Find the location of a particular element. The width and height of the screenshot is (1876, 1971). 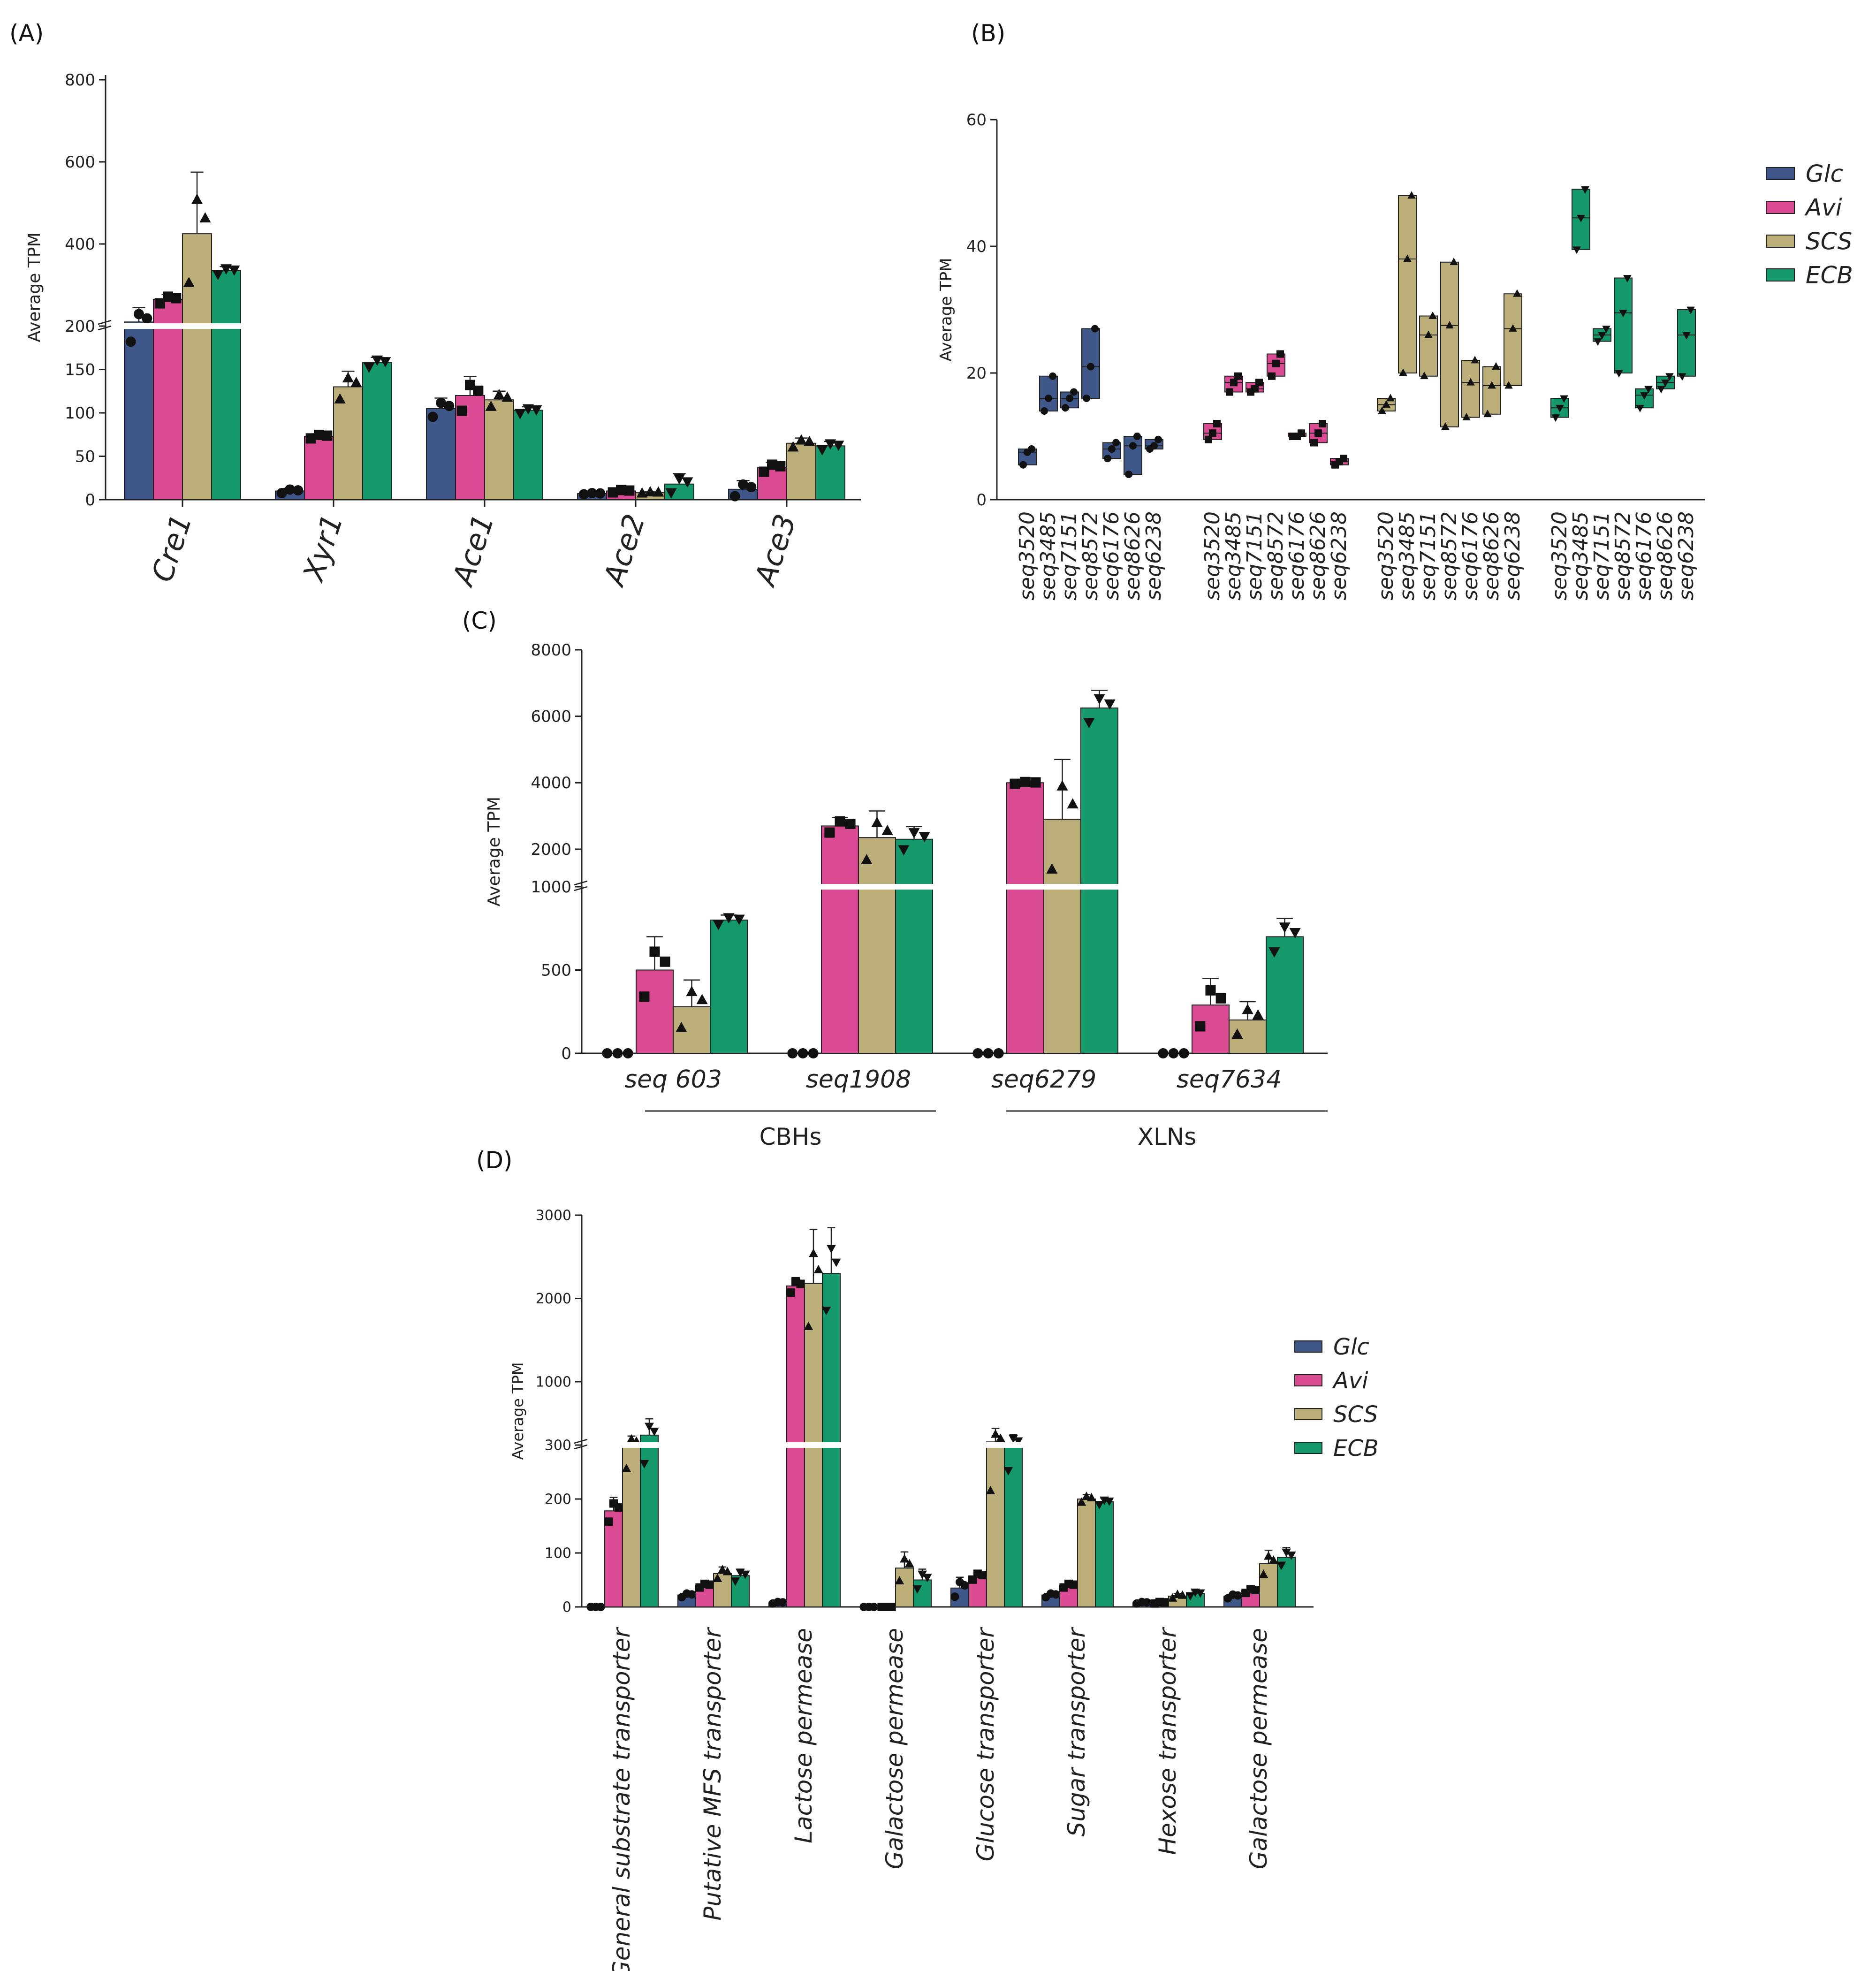

y-tick-label: 2000 is located at coordinates (551, 849).